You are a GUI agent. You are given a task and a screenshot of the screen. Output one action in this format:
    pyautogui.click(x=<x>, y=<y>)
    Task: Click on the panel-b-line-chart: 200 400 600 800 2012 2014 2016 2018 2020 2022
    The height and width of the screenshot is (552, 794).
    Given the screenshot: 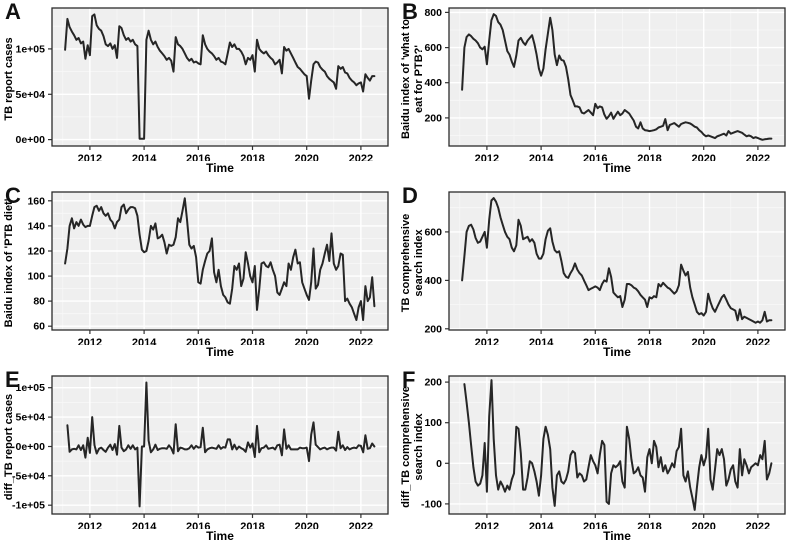 What is the action you would take?
    pyautogui.click(x=605, y=84)
    